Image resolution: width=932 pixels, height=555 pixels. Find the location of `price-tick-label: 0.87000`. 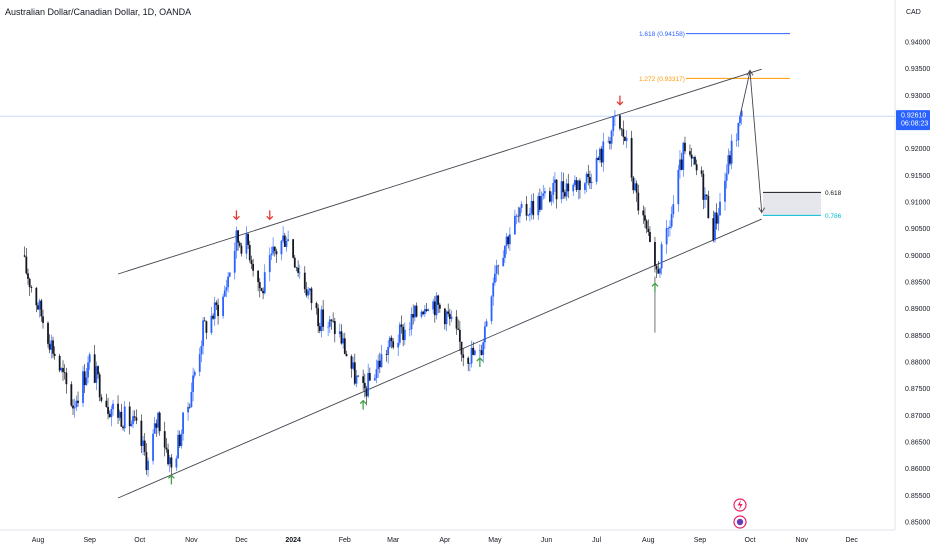

price-tick-label: 0.87000 is located at coordinates (917, 416).